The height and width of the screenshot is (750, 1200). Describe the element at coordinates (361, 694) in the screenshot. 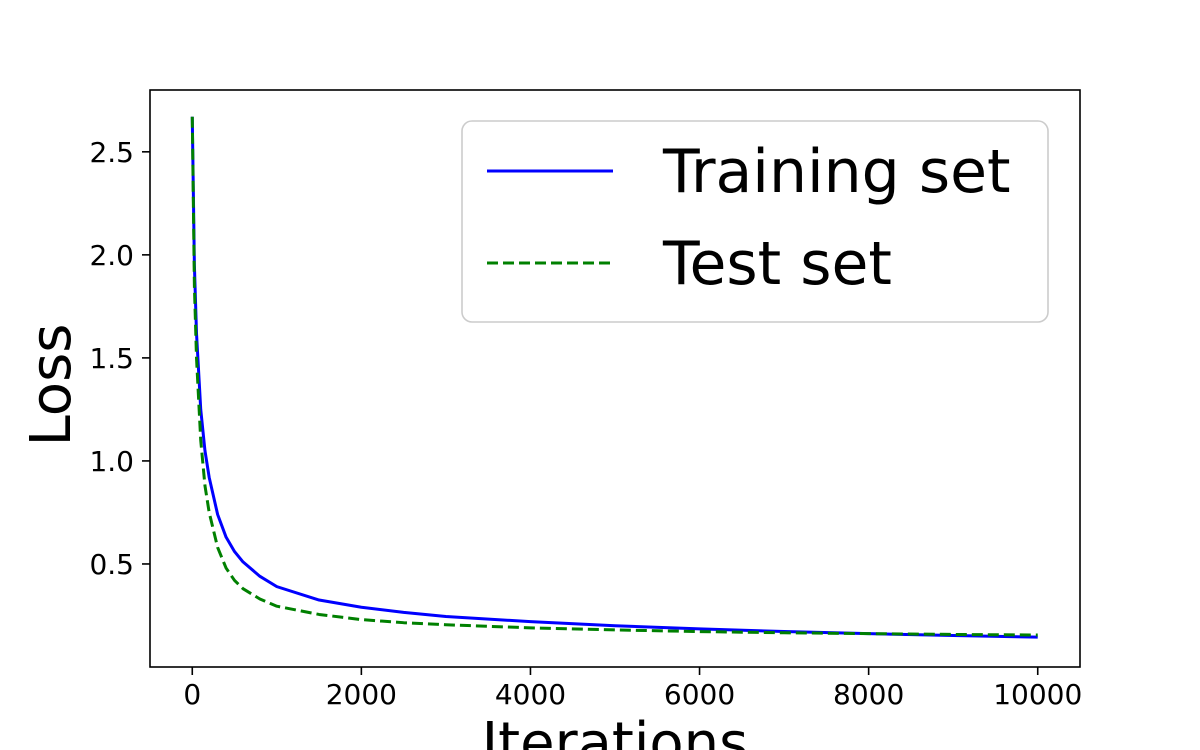

I see `x-tick-label: 2000` at that location.